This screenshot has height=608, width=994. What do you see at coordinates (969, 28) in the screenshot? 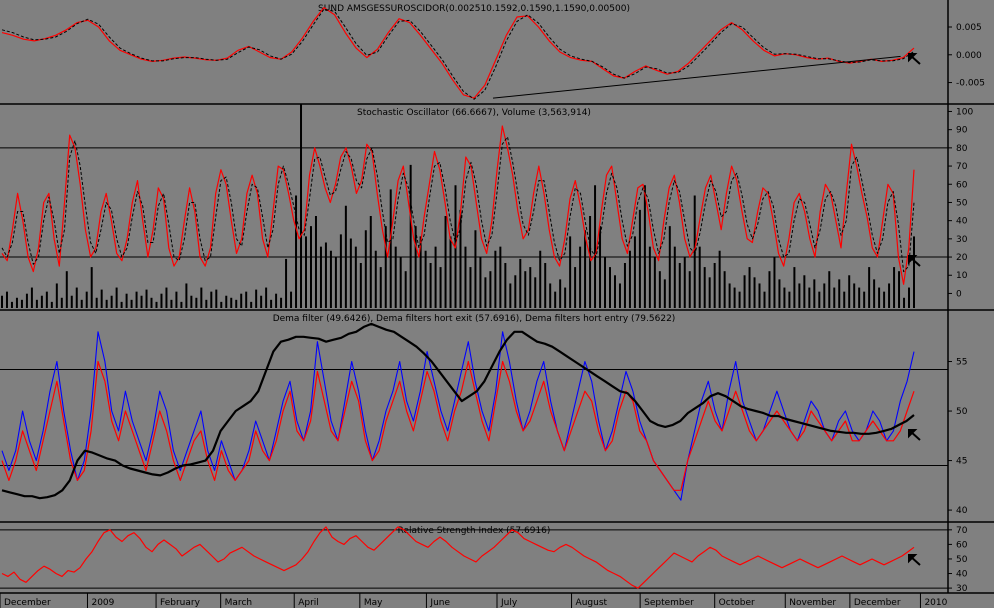
I see `ytick-label-0-2: 0.005` at bounding box center [969, 28].